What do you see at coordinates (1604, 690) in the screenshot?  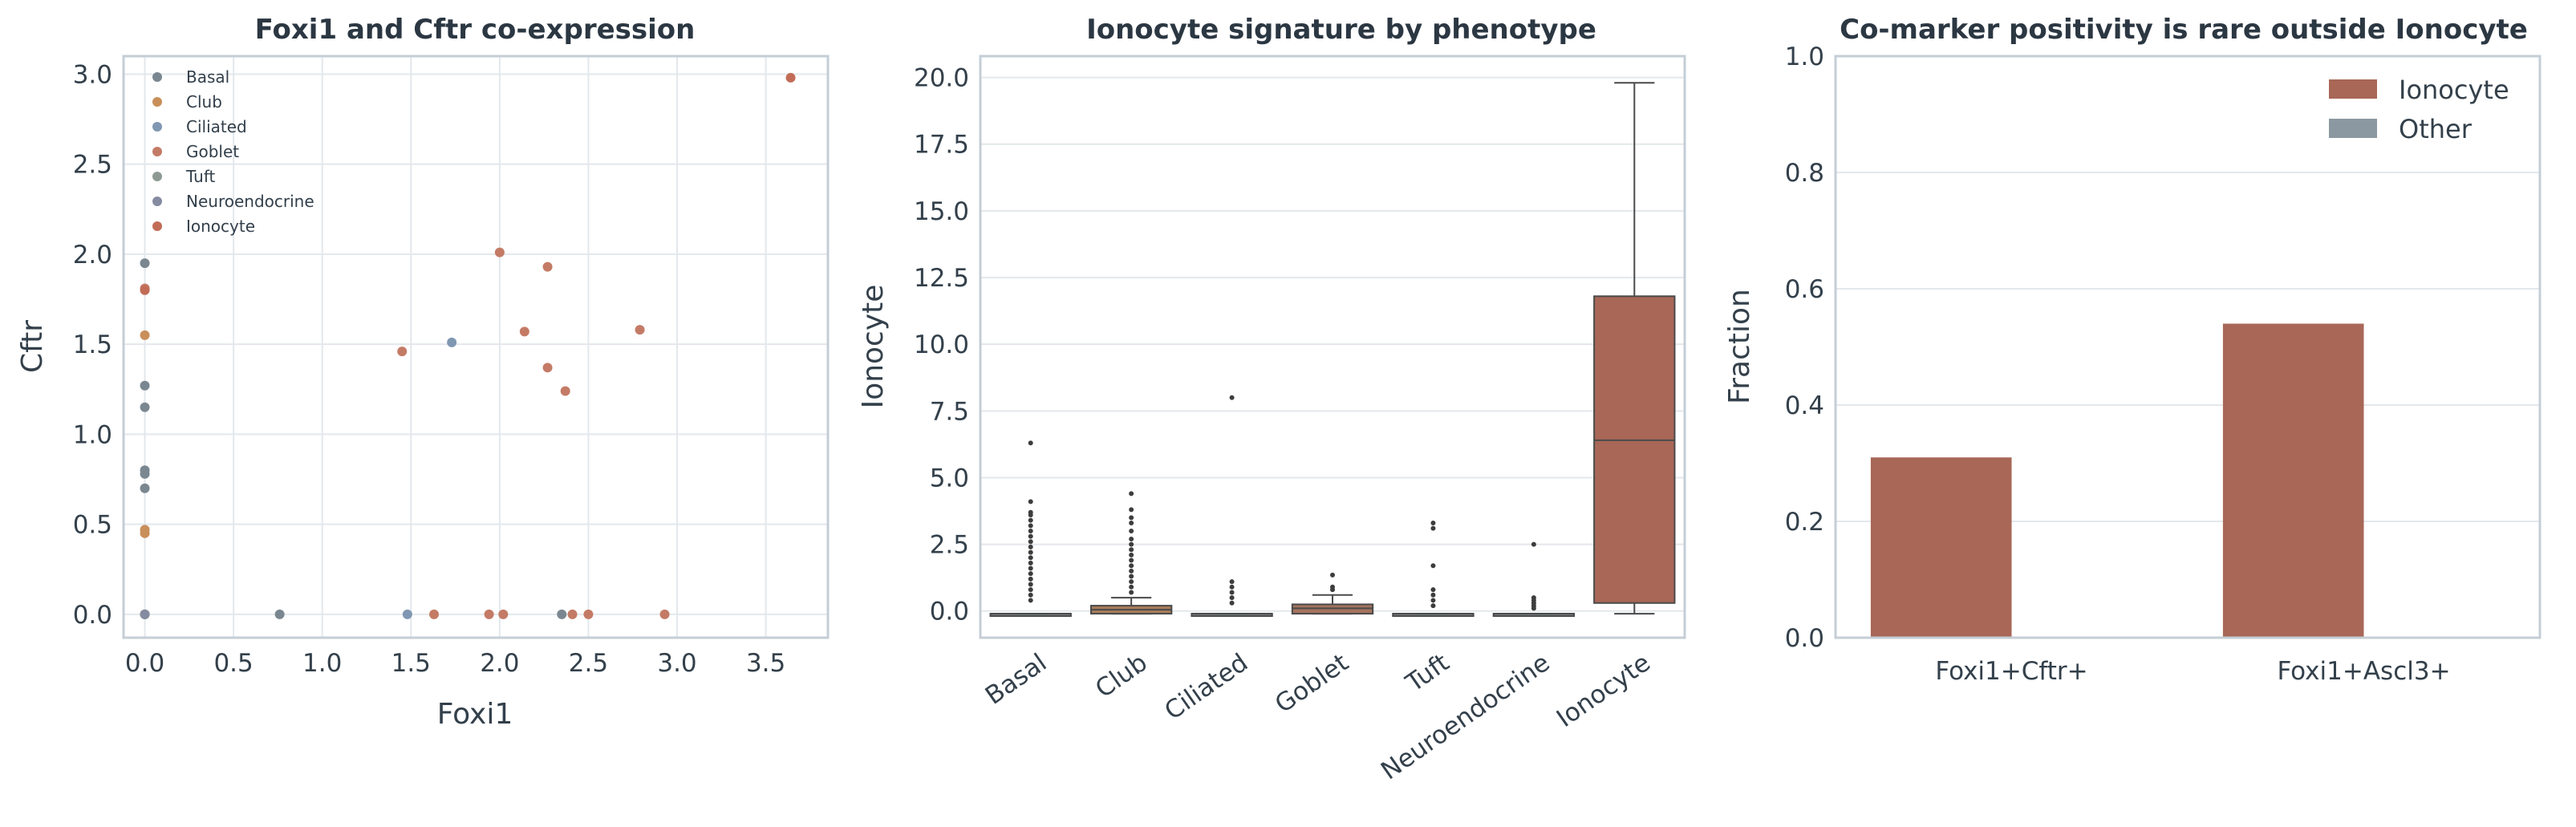 I see `boxplot-xtick-label: Ionocyte` at bounding box center [1604, 690].